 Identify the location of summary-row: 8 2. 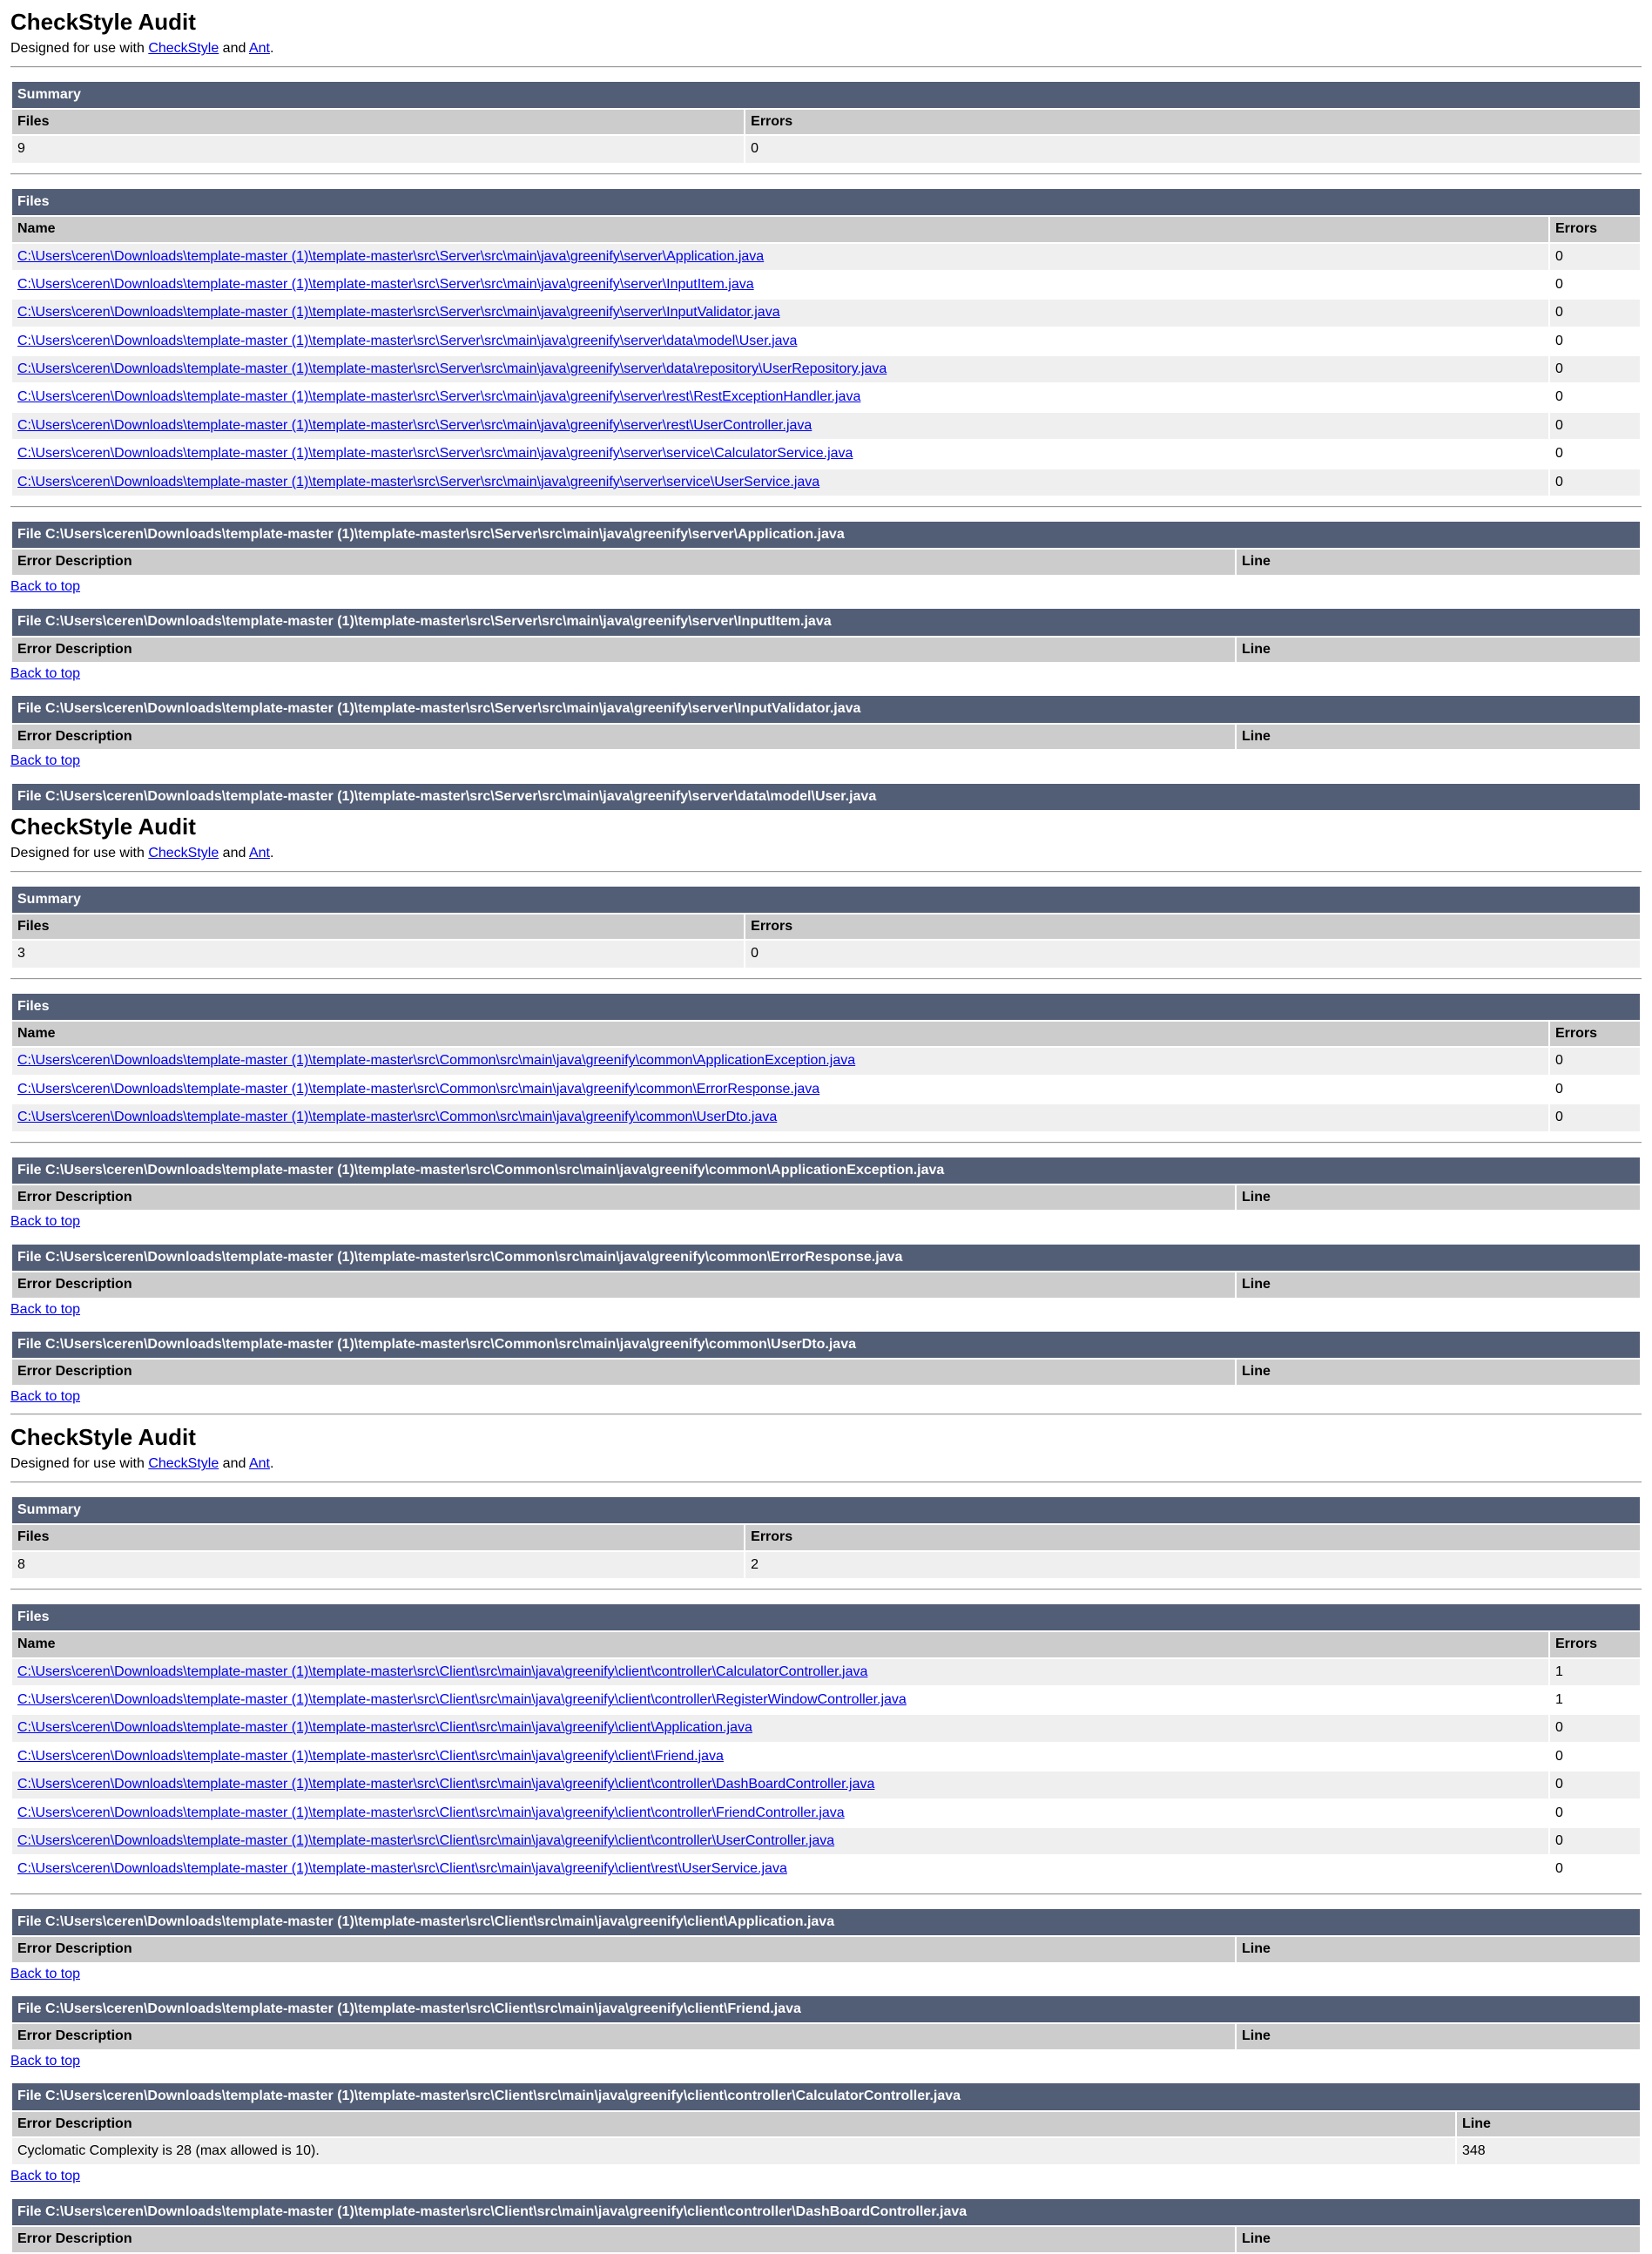
(826, 1565).